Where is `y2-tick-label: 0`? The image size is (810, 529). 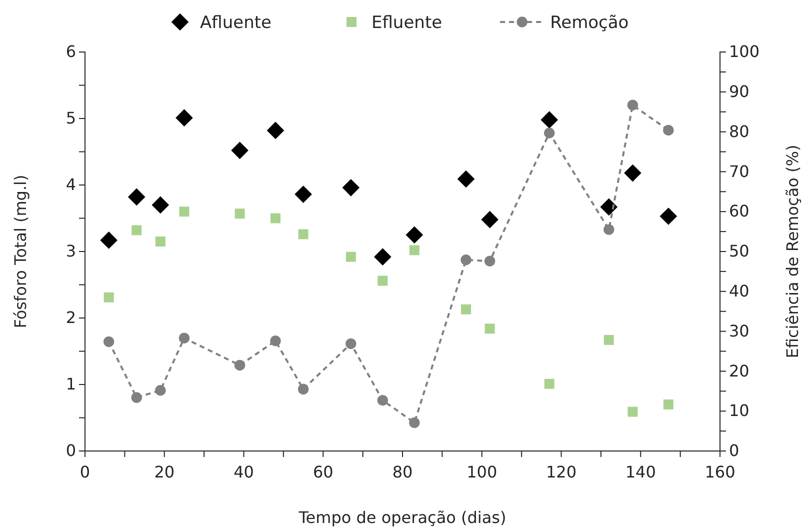 y2-tick-label: 0 is located at coordinates (734, 450).